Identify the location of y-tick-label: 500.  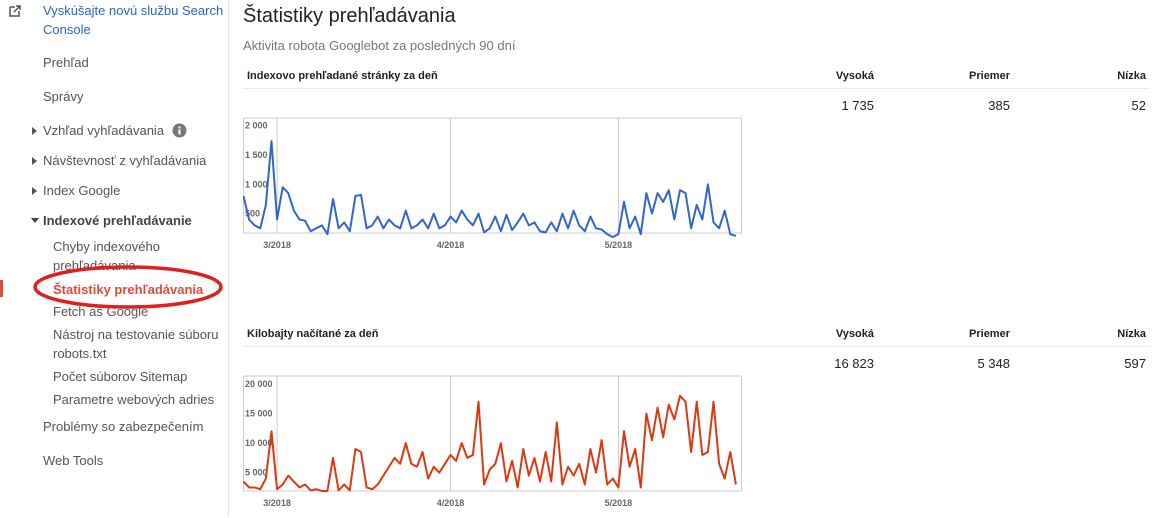
(252, 214).